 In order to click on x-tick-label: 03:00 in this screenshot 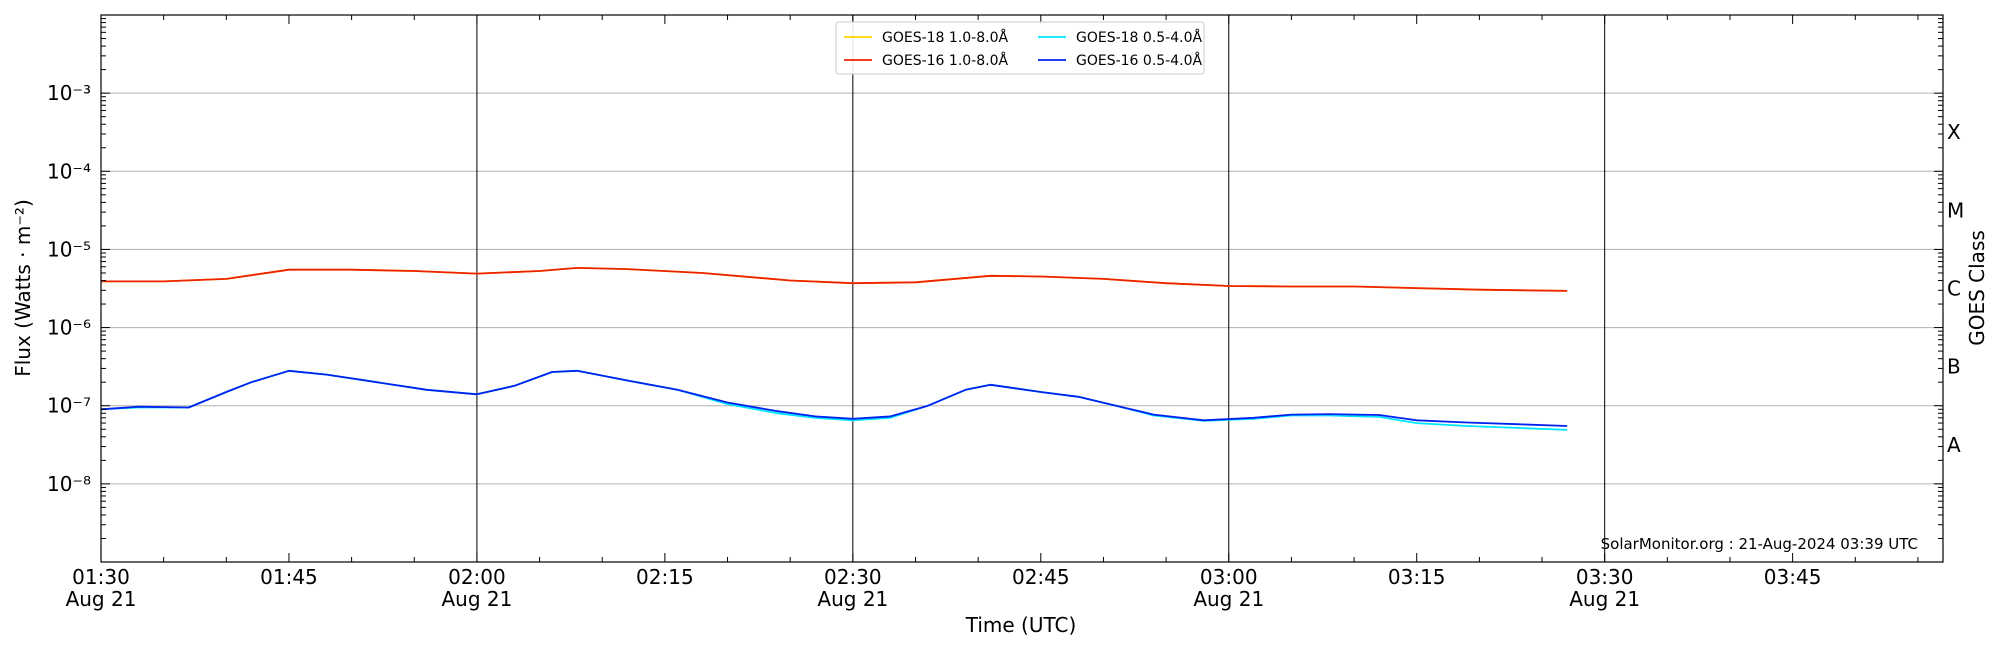, I will do `click(1229, 577)`.